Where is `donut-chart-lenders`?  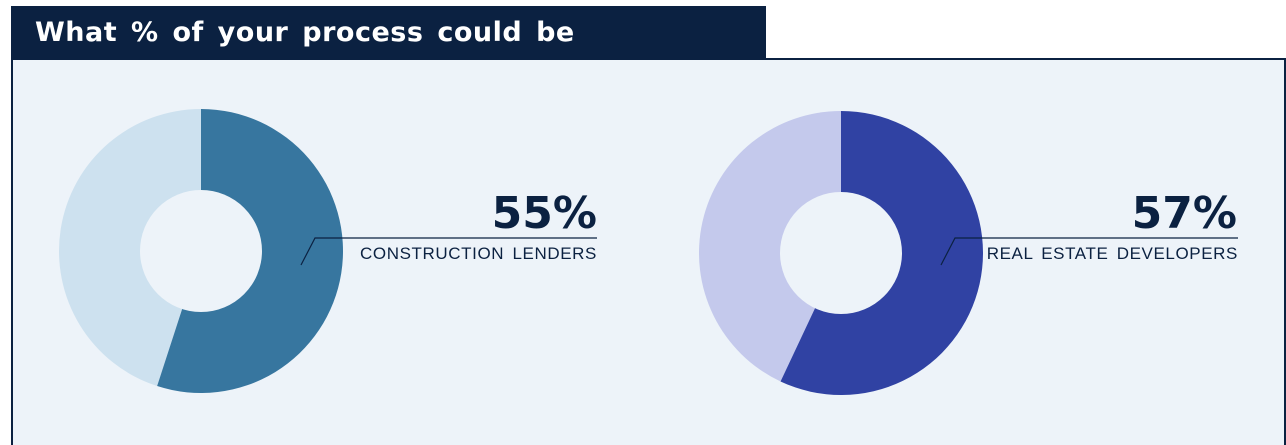
donut-chart-lenders is located at coordinates (201, 251).